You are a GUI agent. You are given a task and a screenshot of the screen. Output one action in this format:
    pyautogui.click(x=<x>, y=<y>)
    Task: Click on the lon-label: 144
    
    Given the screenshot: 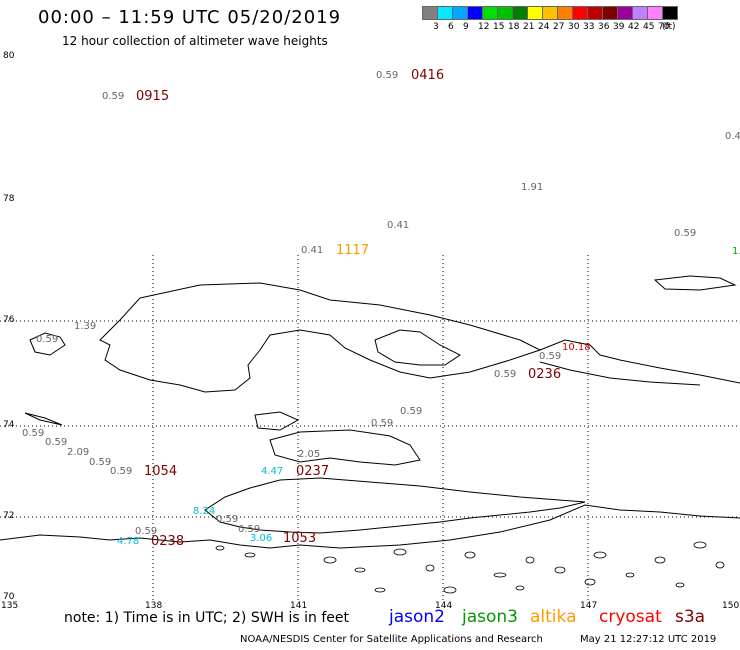 What is the action you would take?
    pyautogui.click(x=444, y=606)
    